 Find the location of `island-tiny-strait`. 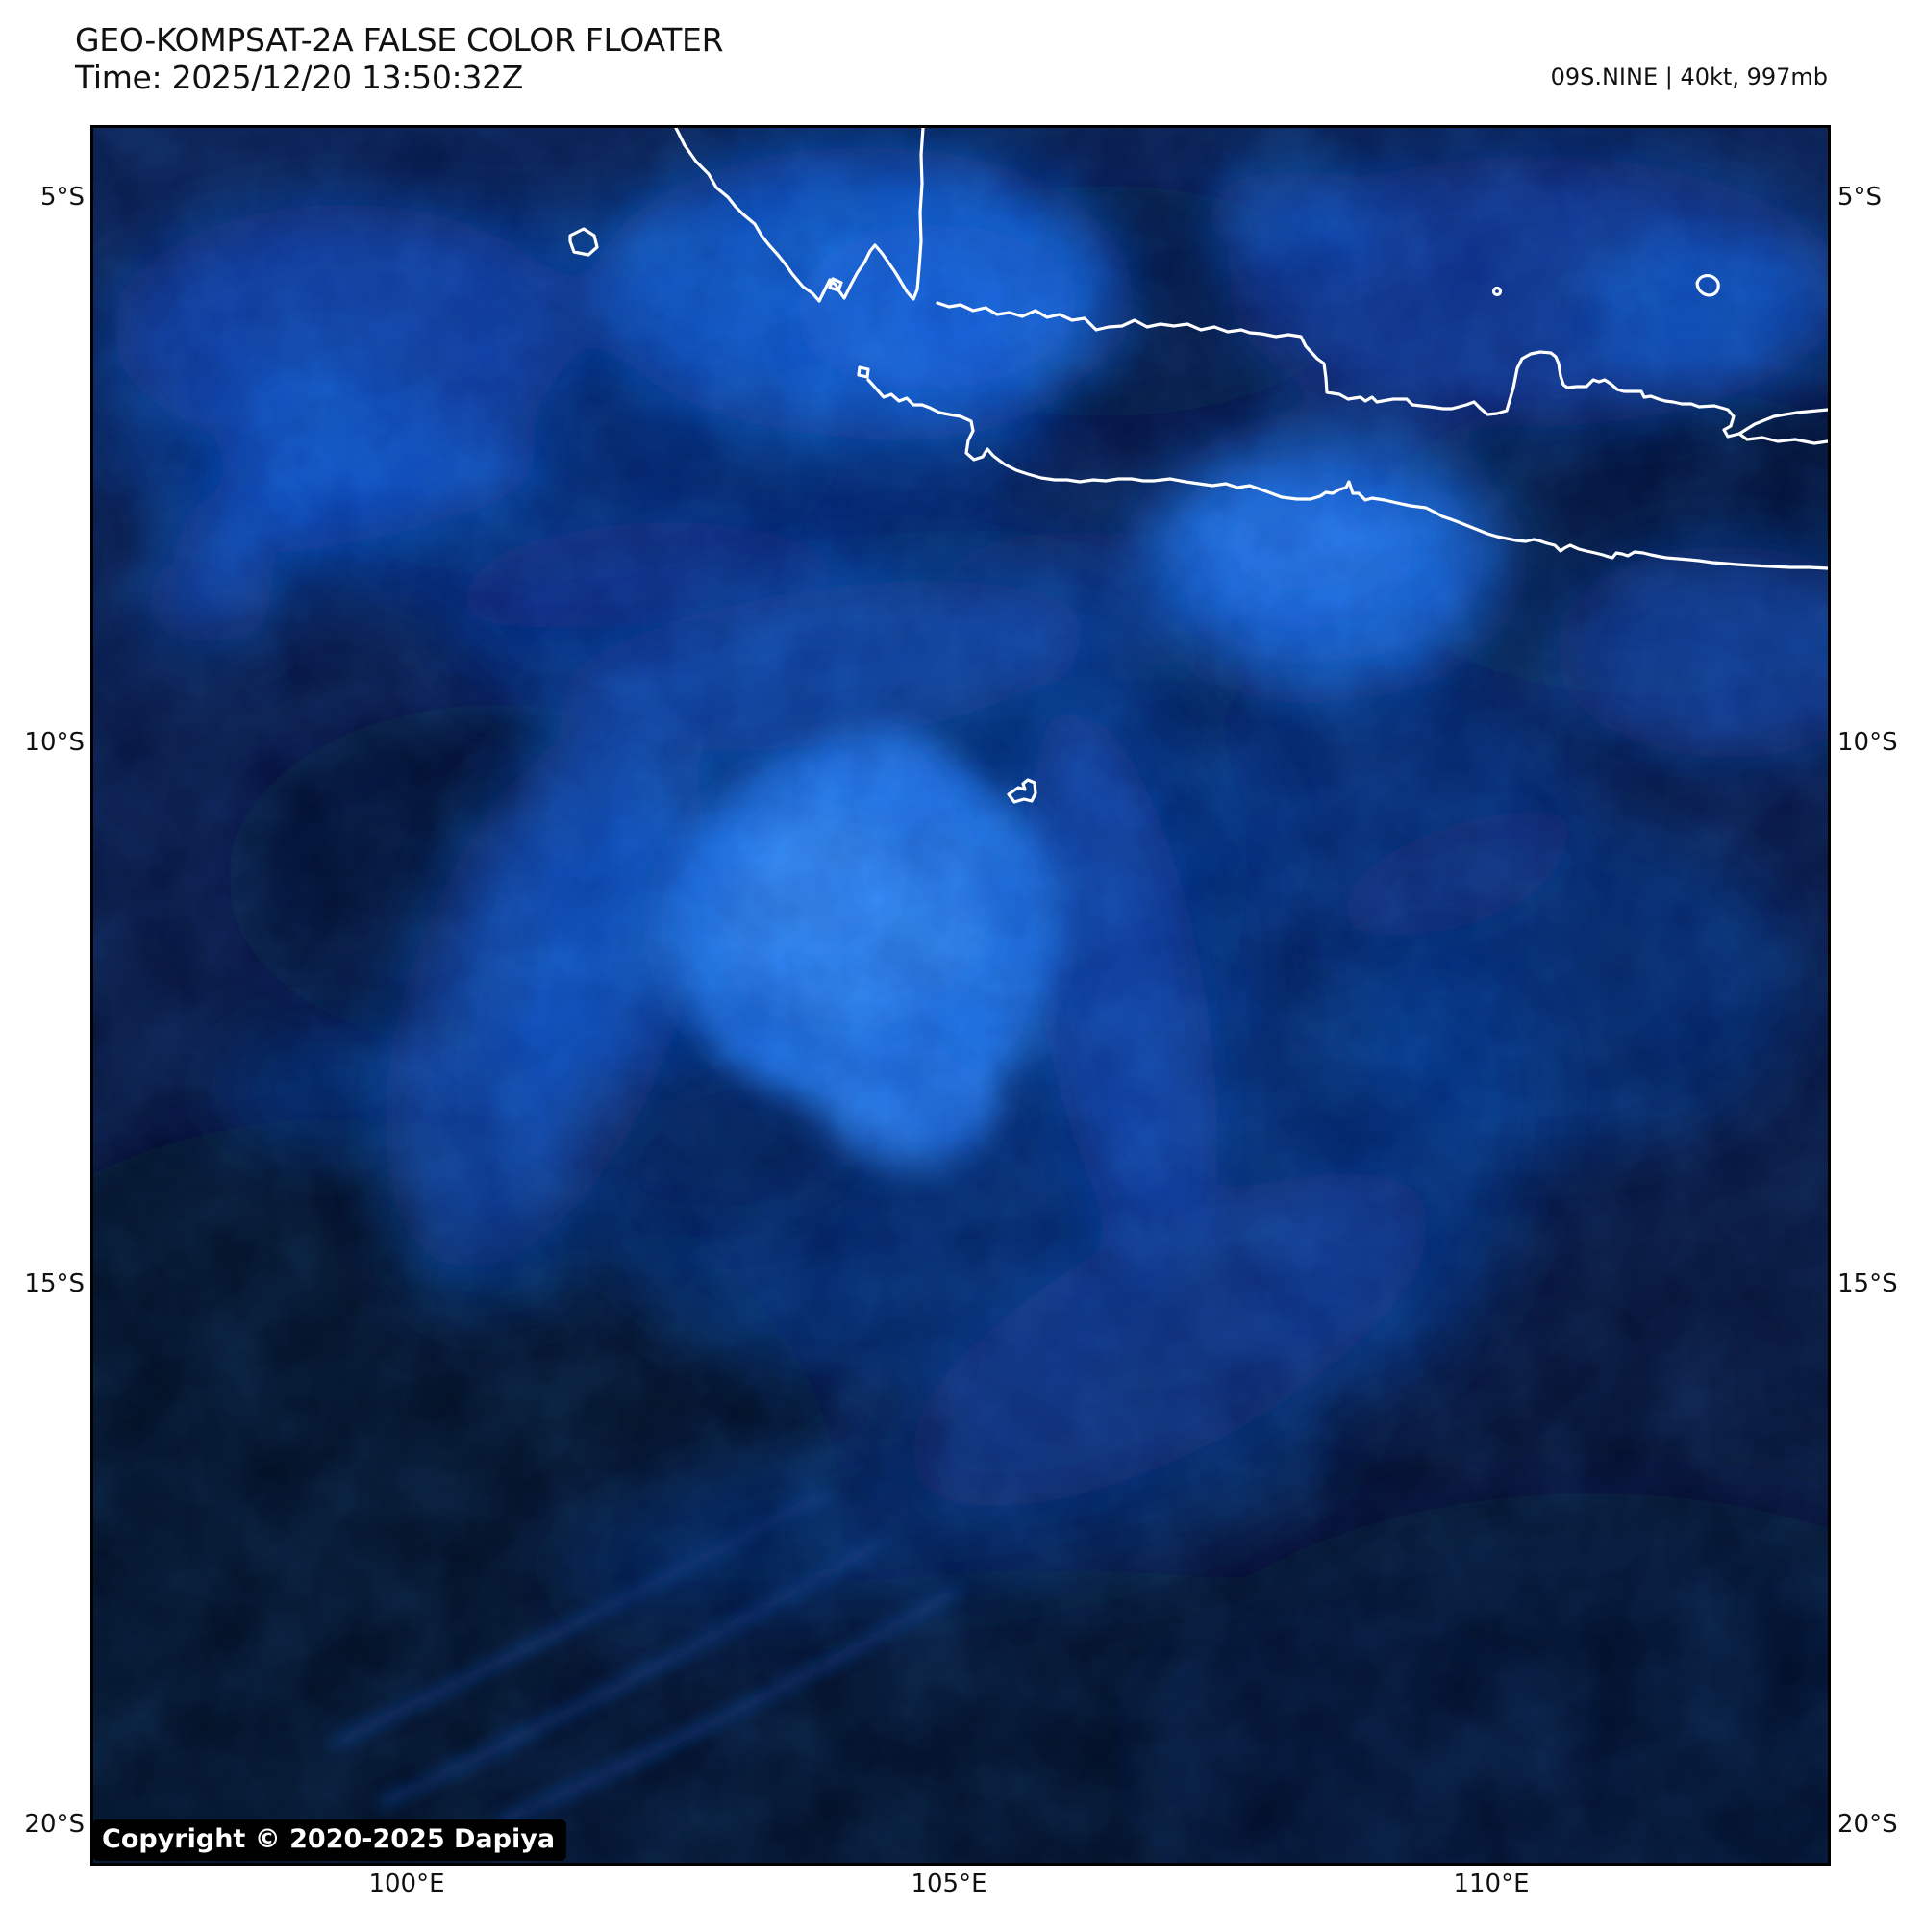

island-tiny-strait is located at coordinates (863, 372).